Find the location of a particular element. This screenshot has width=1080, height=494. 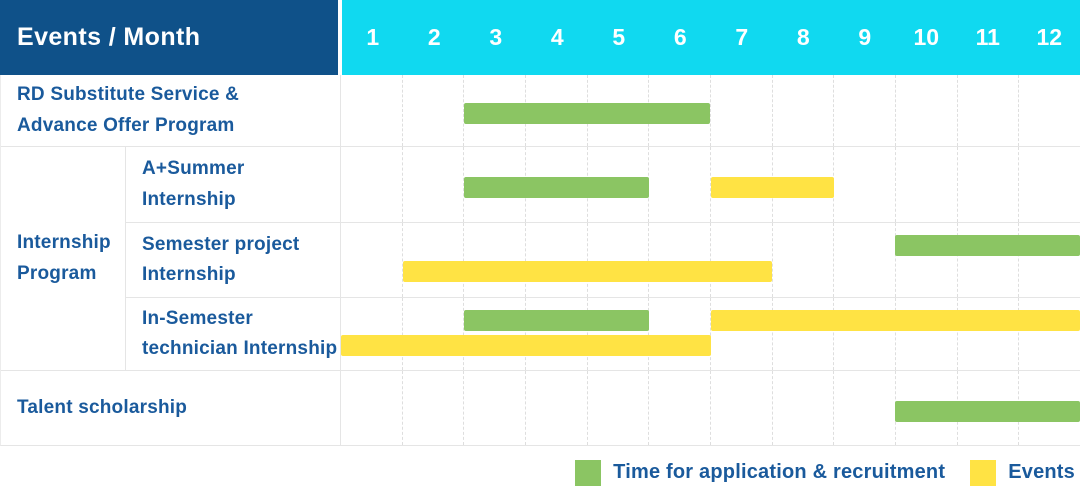

row-label-cell: A+Summer Internship is located at coordinates (233, 184).